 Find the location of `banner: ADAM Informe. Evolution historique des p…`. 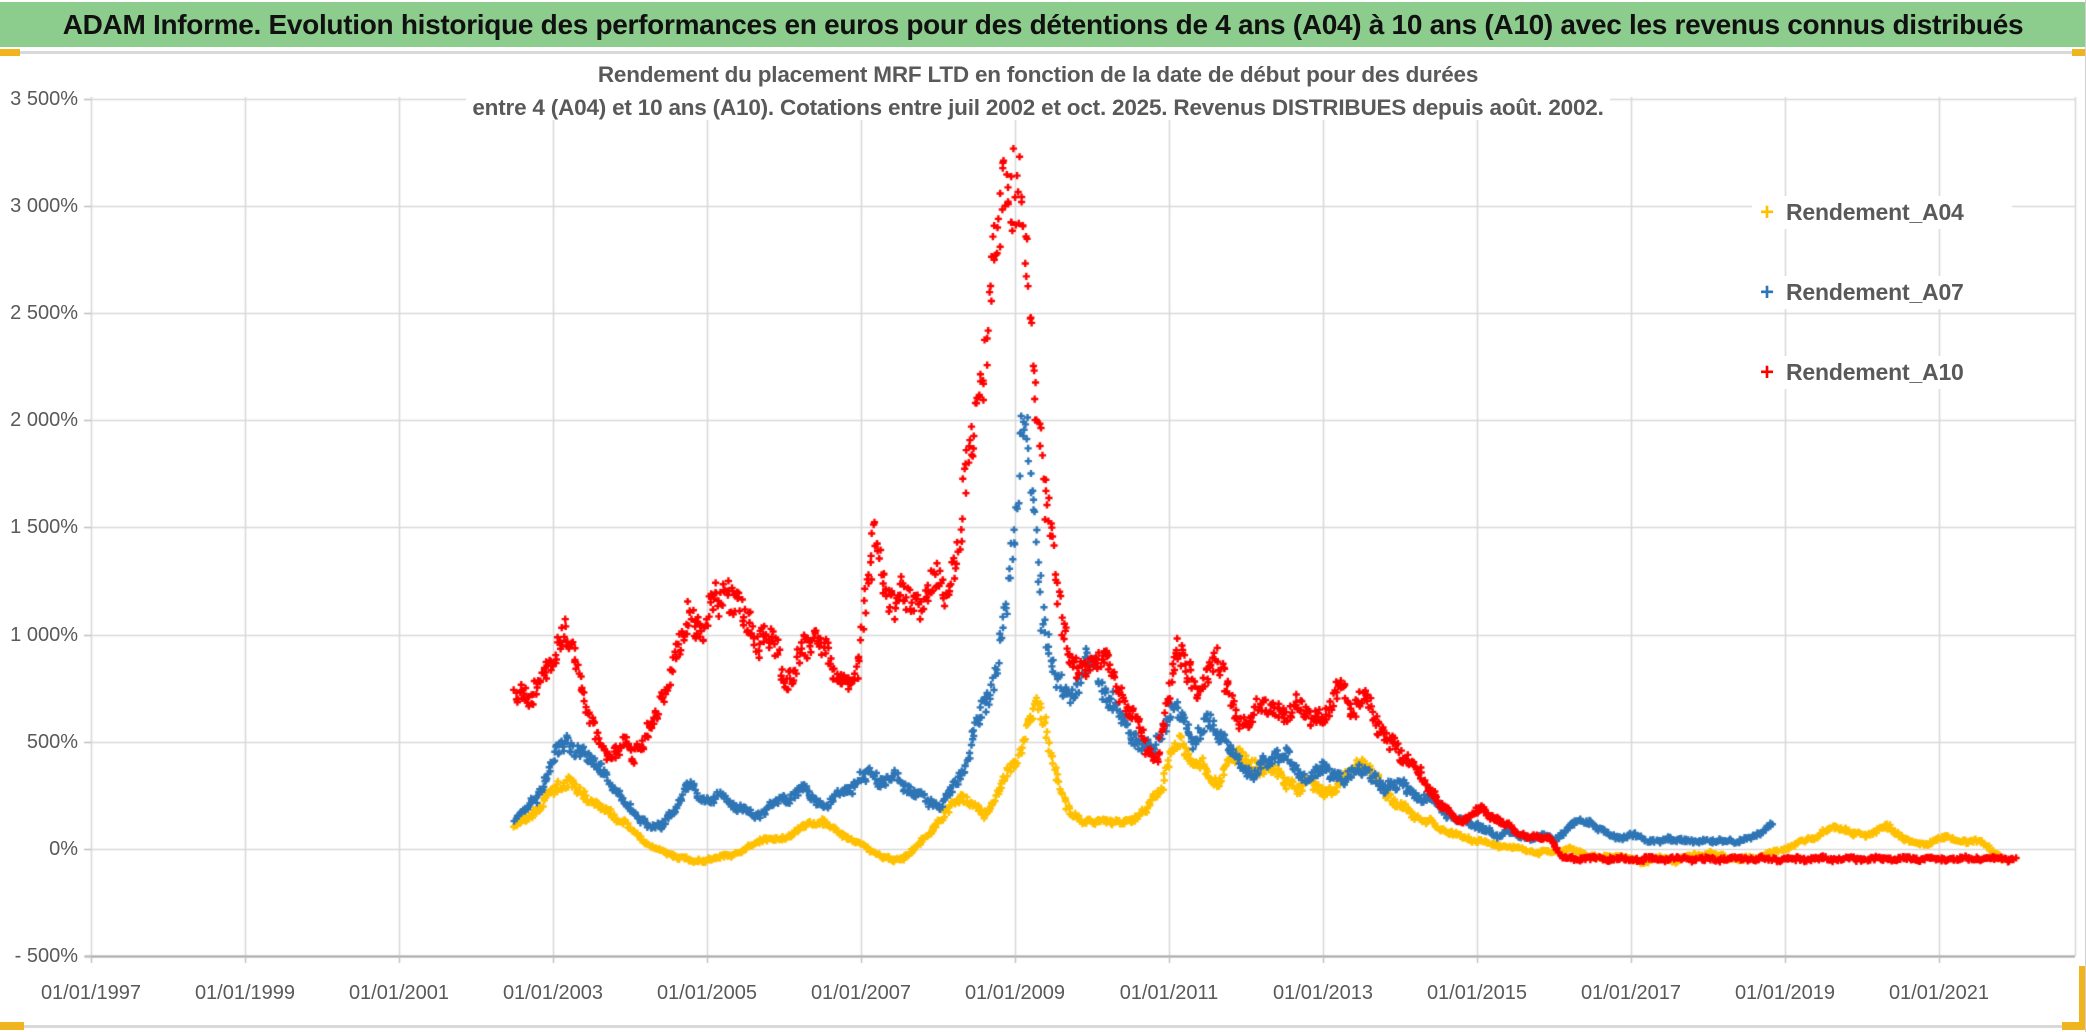

banner: ADAM Informe. Evolution historique des p… is located at coordinates (1042, 23).